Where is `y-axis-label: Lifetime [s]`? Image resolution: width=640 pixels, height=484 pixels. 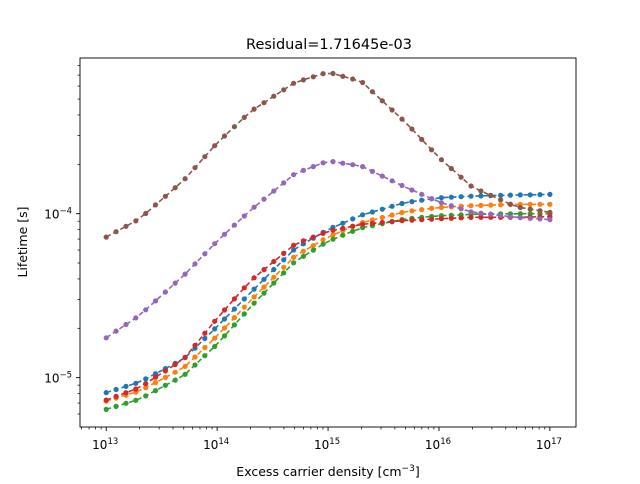 y-axis-label: Lifetime [s] is located at coordinates (22, 241).